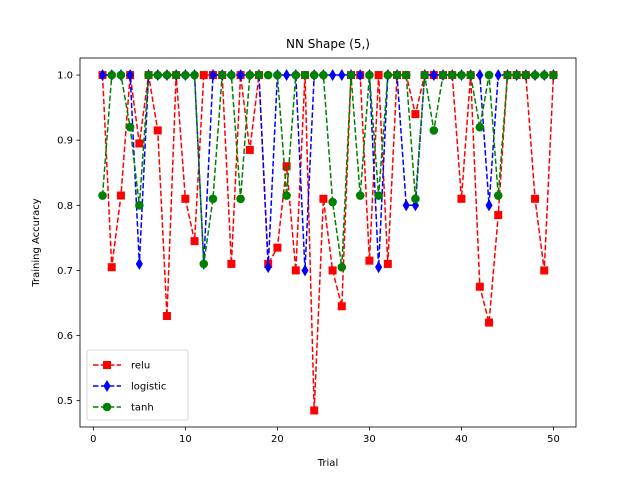  Describe the element at coordinates (328, 44) in the screenshot. I see `chart-title: NN Shape (5,)` at that location.